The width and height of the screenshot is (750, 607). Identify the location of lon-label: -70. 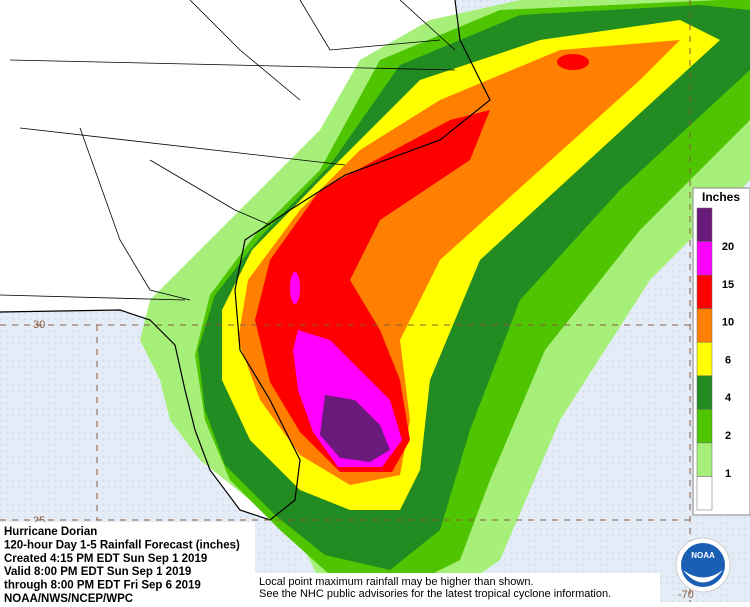
(686, 595).